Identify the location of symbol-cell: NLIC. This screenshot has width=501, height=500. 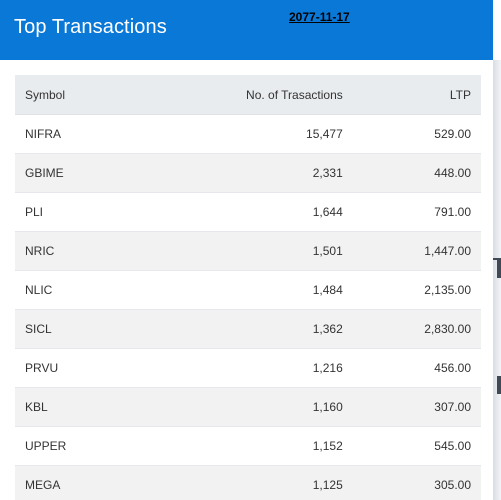
(91, 290).